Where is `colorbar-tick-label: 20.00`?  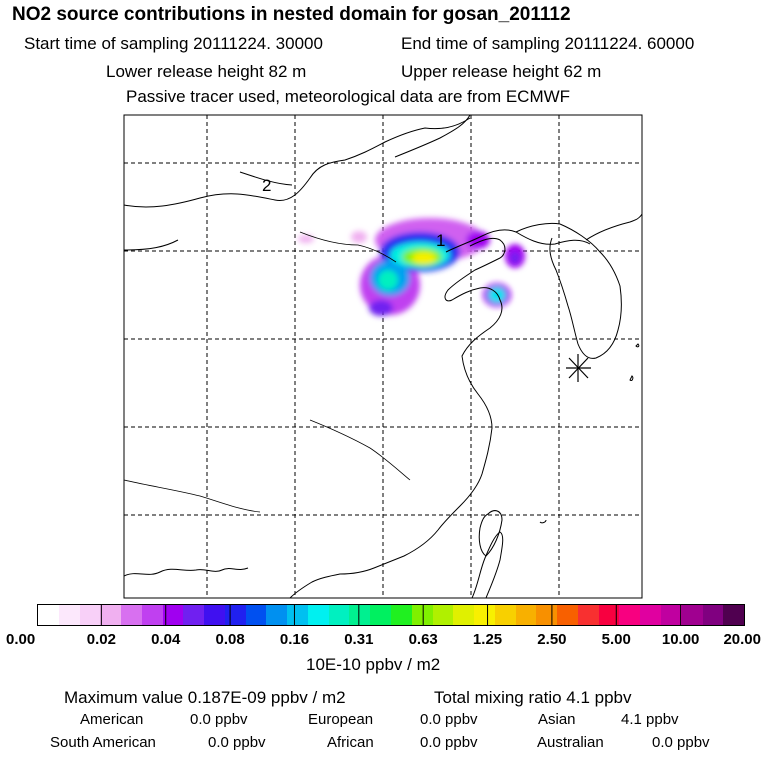
colorbar-tick-label: 20.00 is located at coordinates (742, 639).